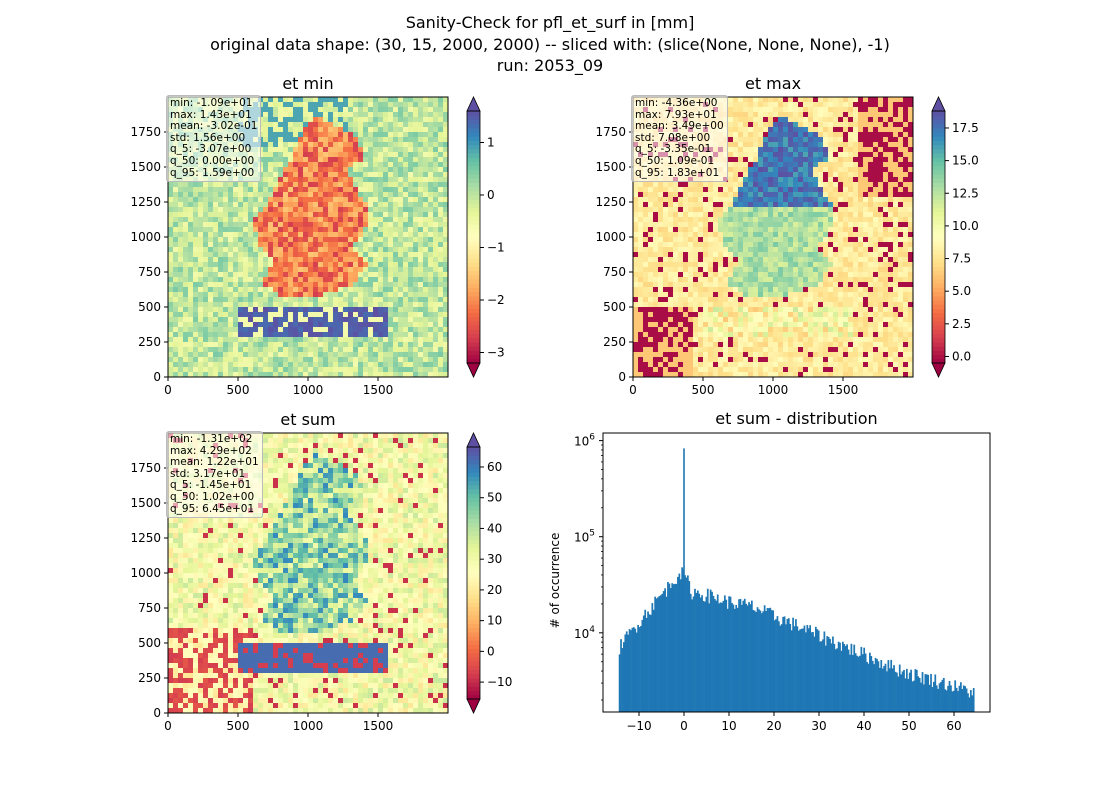 This screenshot has height=800, width=1100. I want to click on y-tick-label: 0, so click(157, 377).